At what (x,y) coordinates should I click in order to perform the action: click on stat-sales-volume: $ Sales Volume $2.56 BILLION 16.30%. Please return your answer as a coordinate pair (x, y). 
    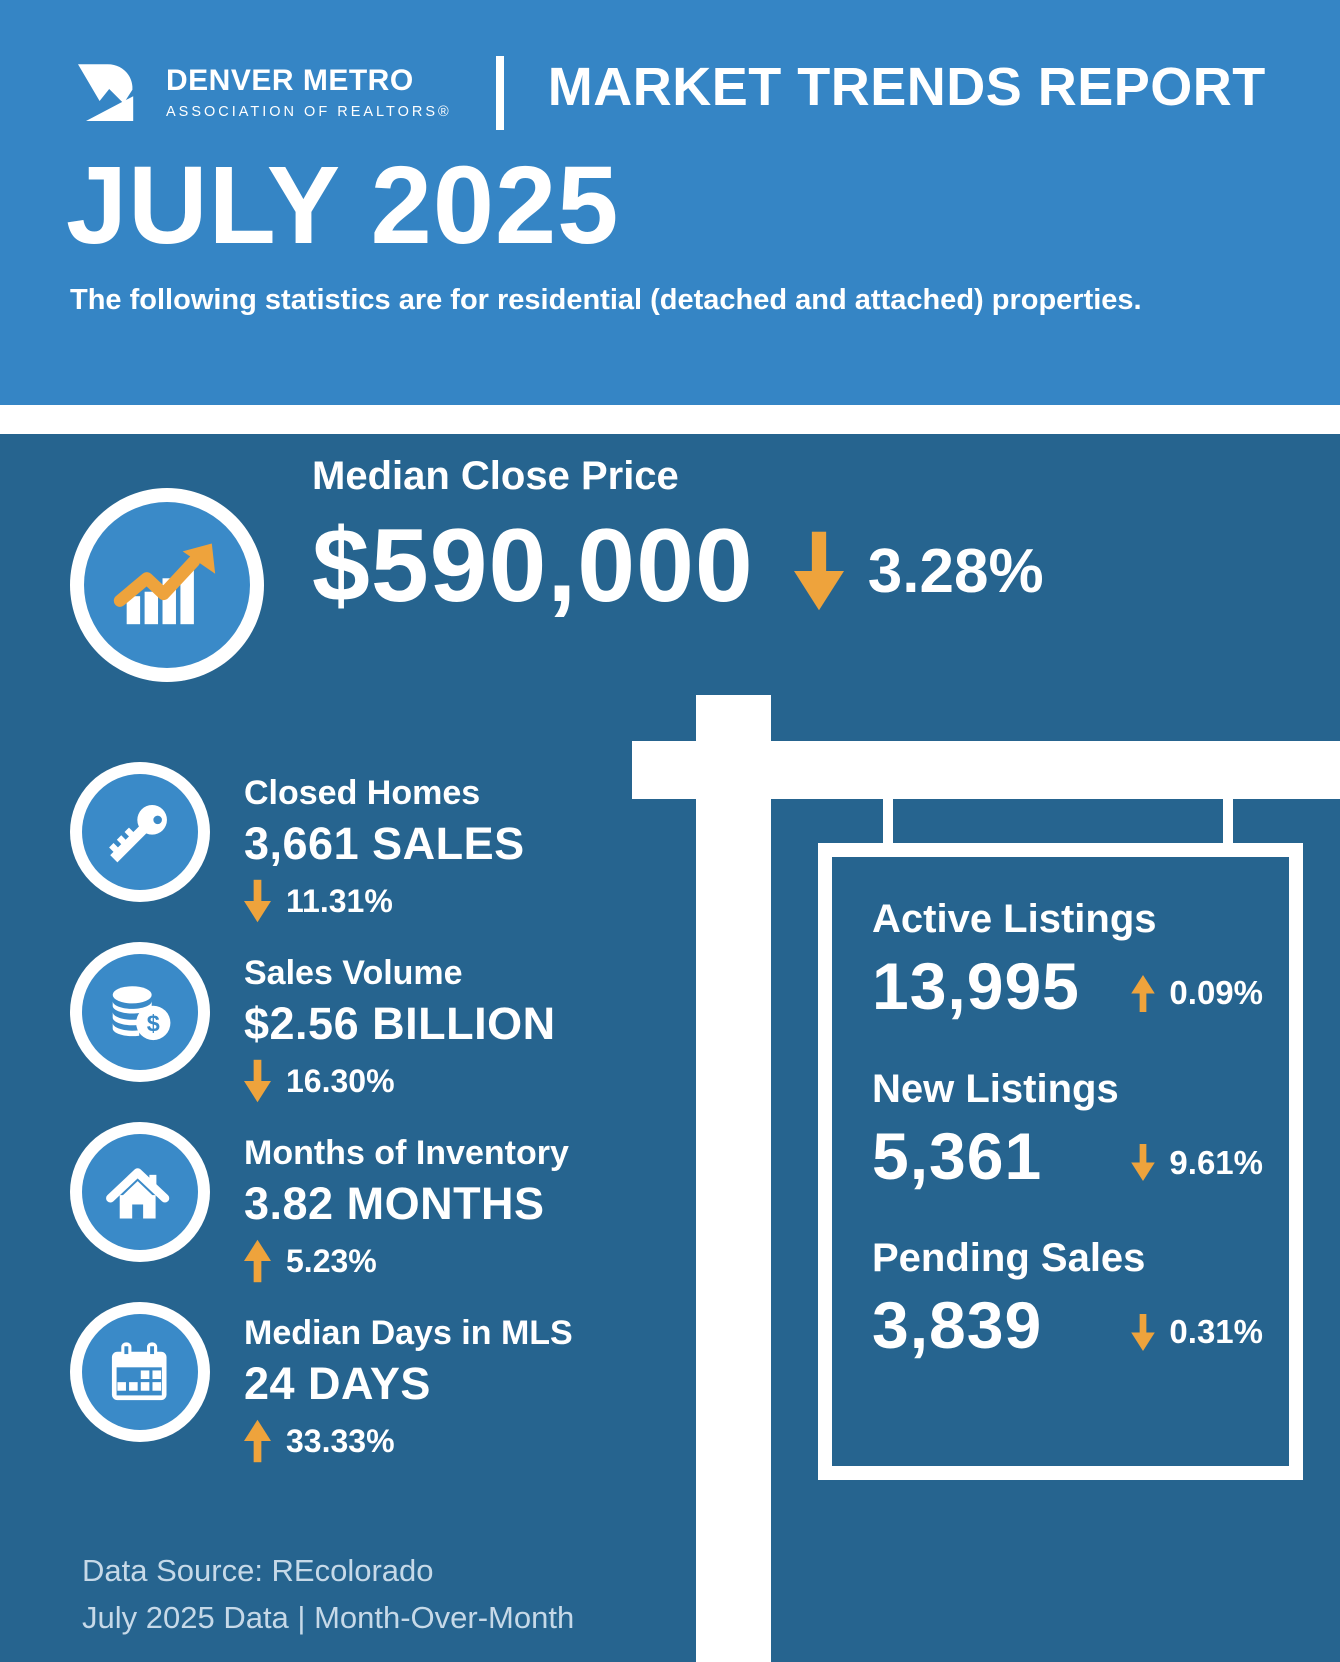
    Looking at the image, I should click on (321, 1022).